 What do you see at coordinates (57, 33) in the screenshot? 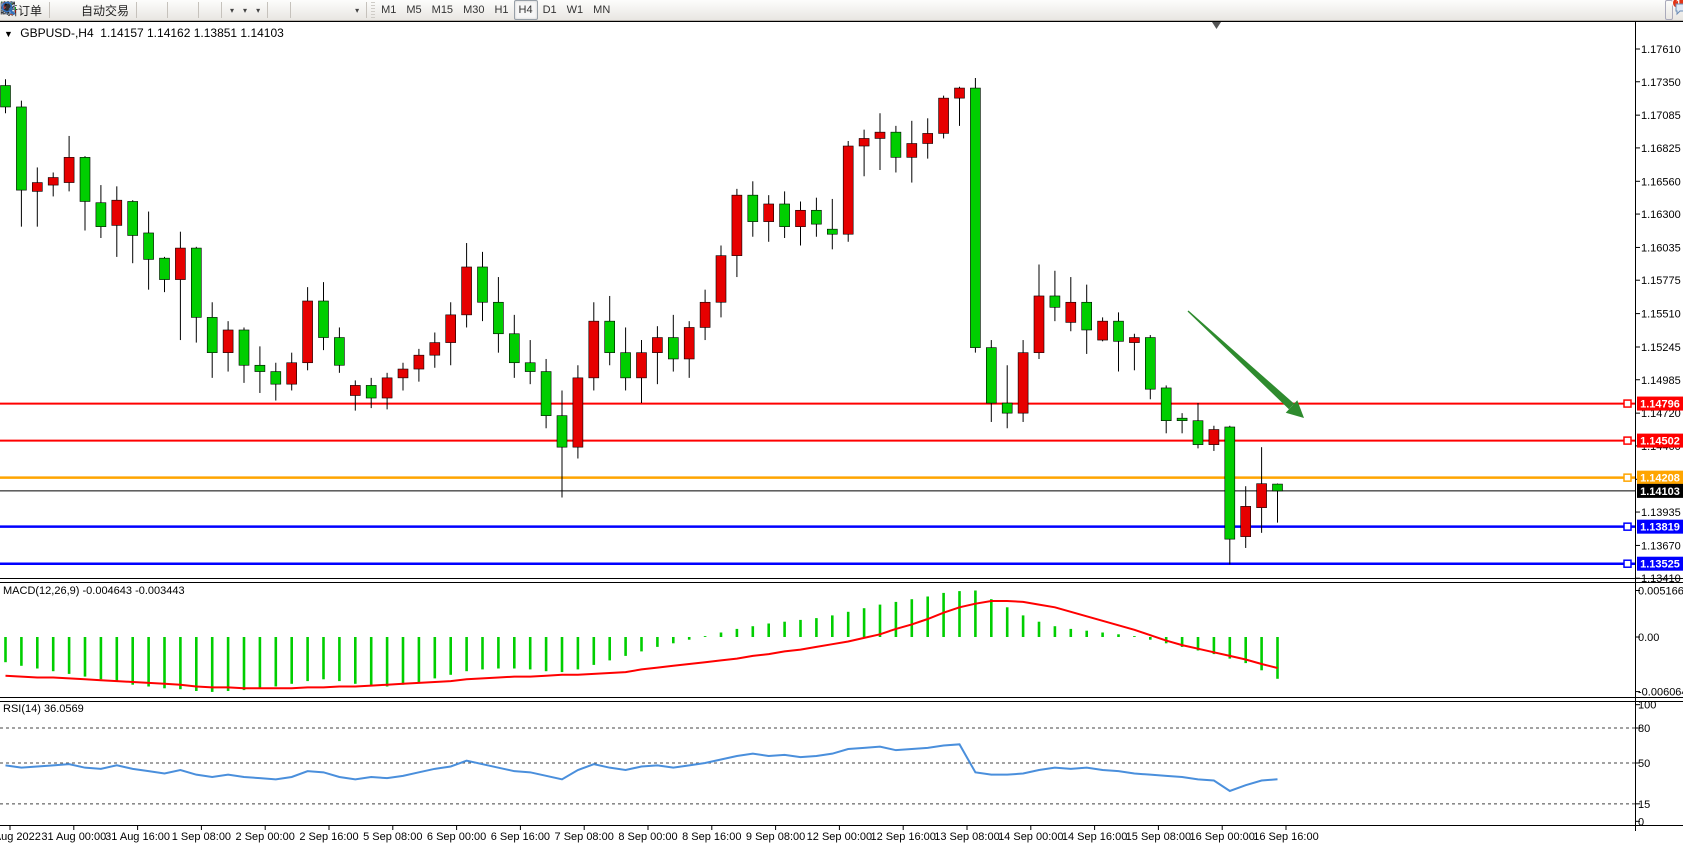
I see `chart-symbol-period: GBPUSD-,H4` at bounding box center [57, 33].